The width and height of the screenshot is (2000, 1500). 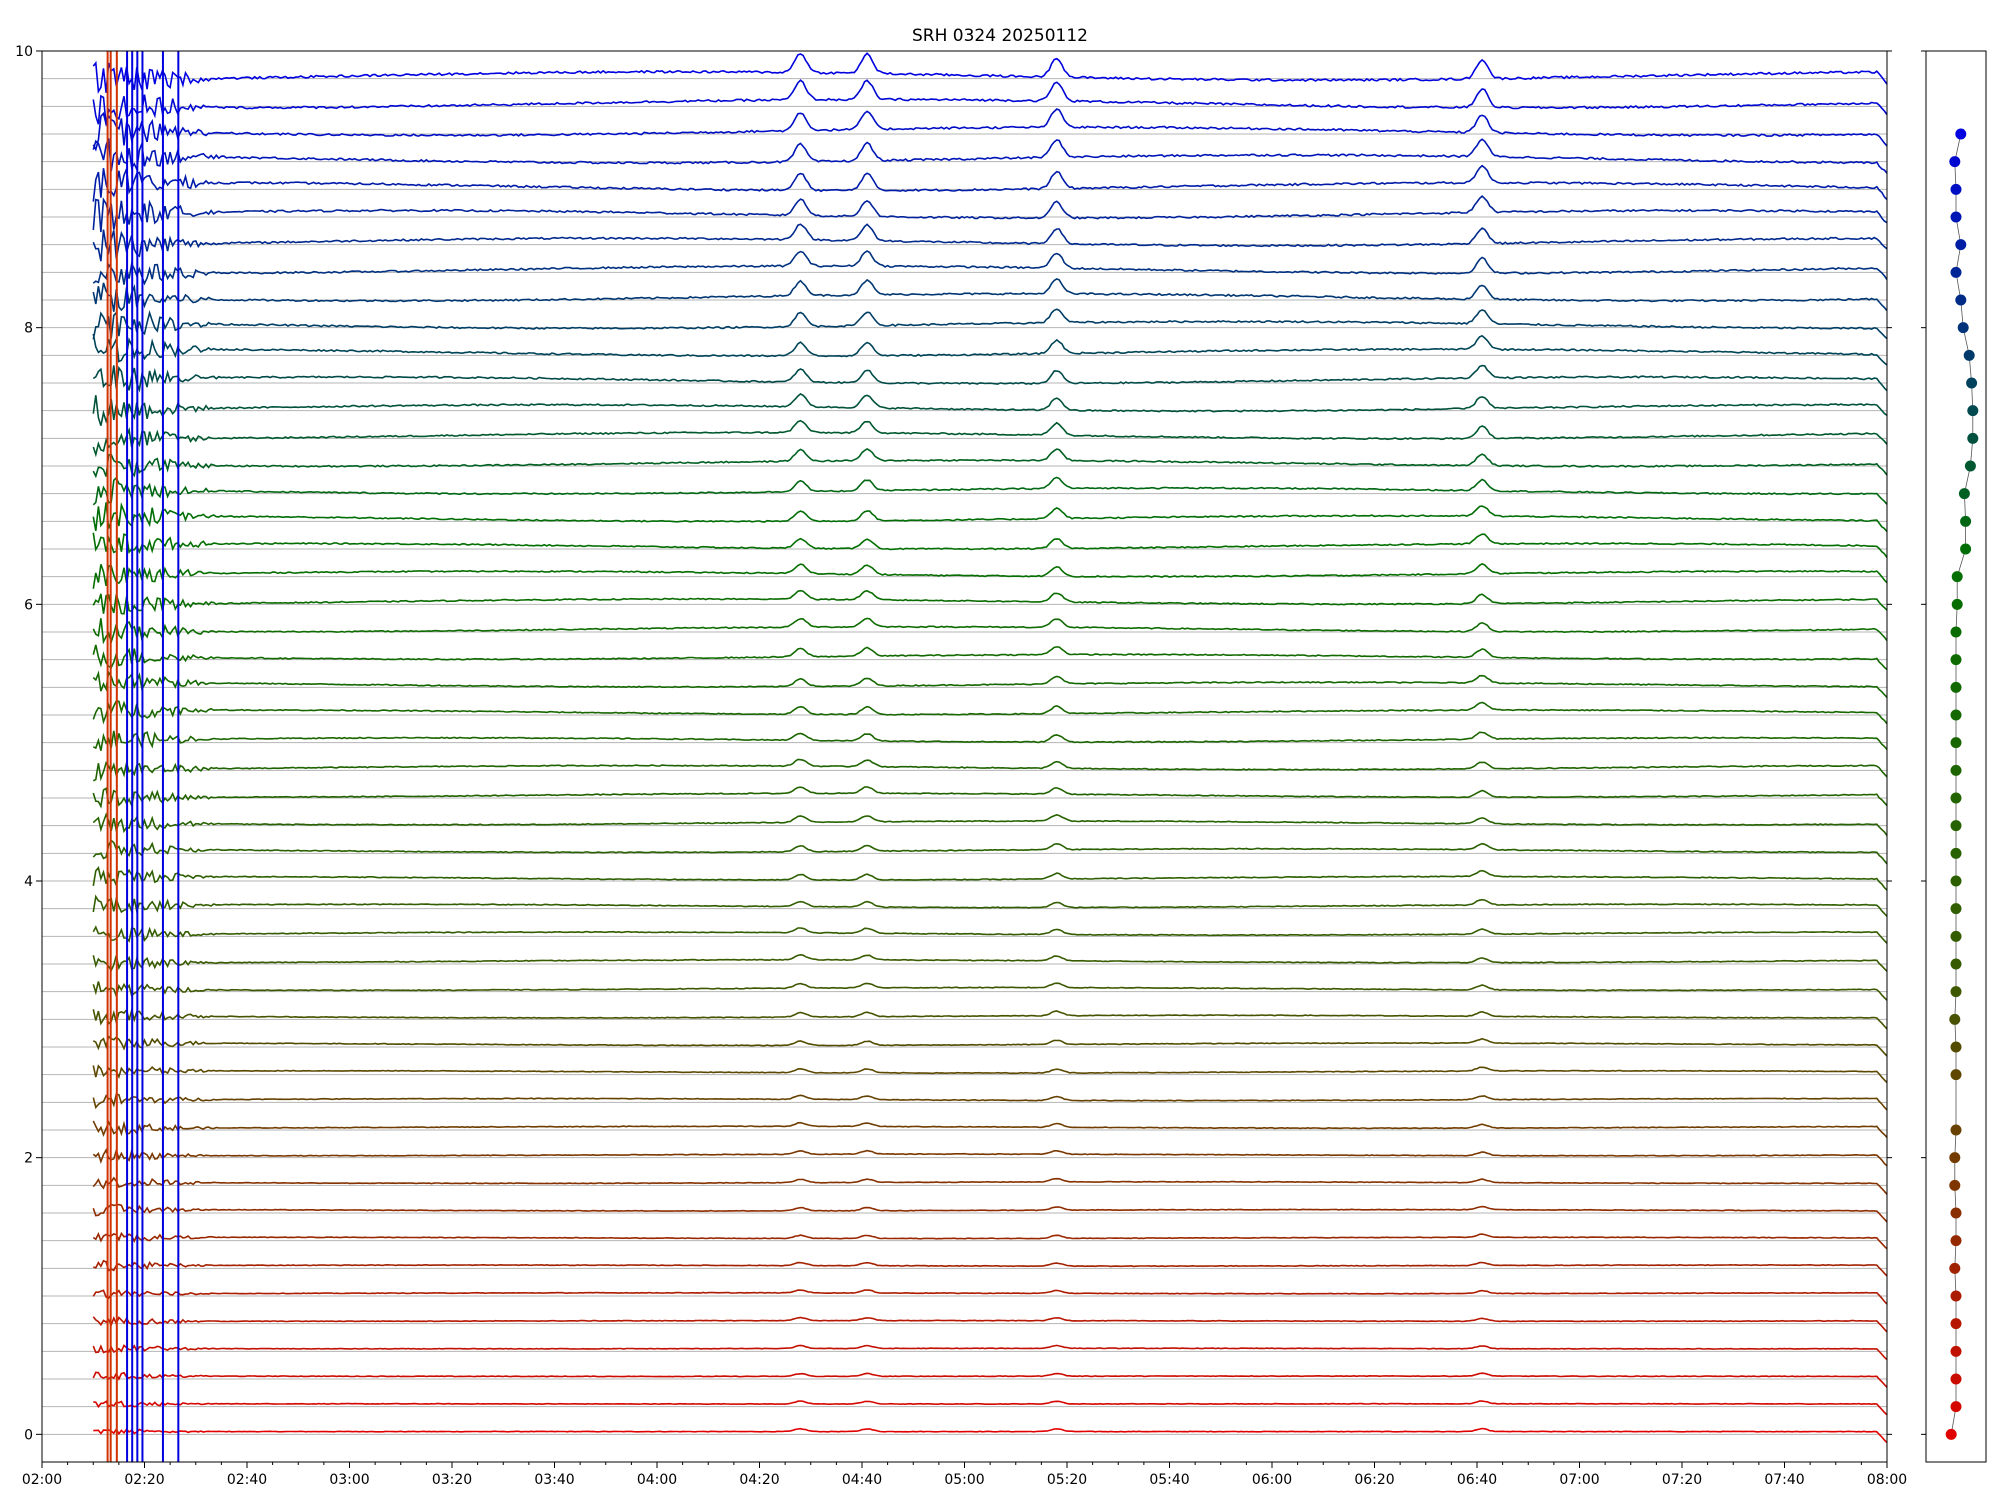 I want to click on x-tick-label: 07:40, so click(x=1784, y=1480).